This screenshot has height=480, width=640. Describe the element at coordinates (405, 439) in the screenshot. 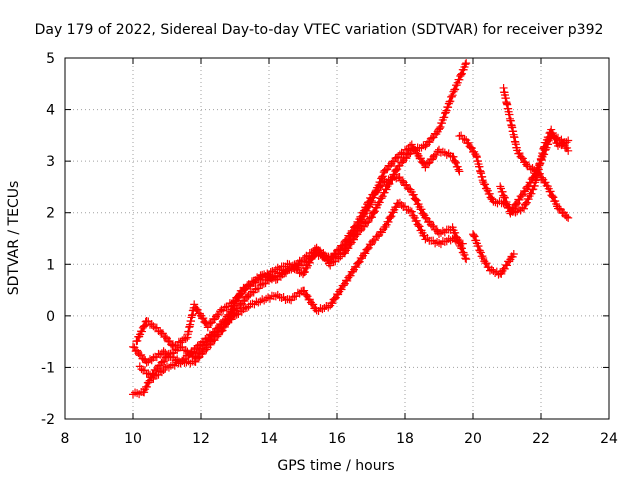

I see `x-tick-label: 18` at that location.